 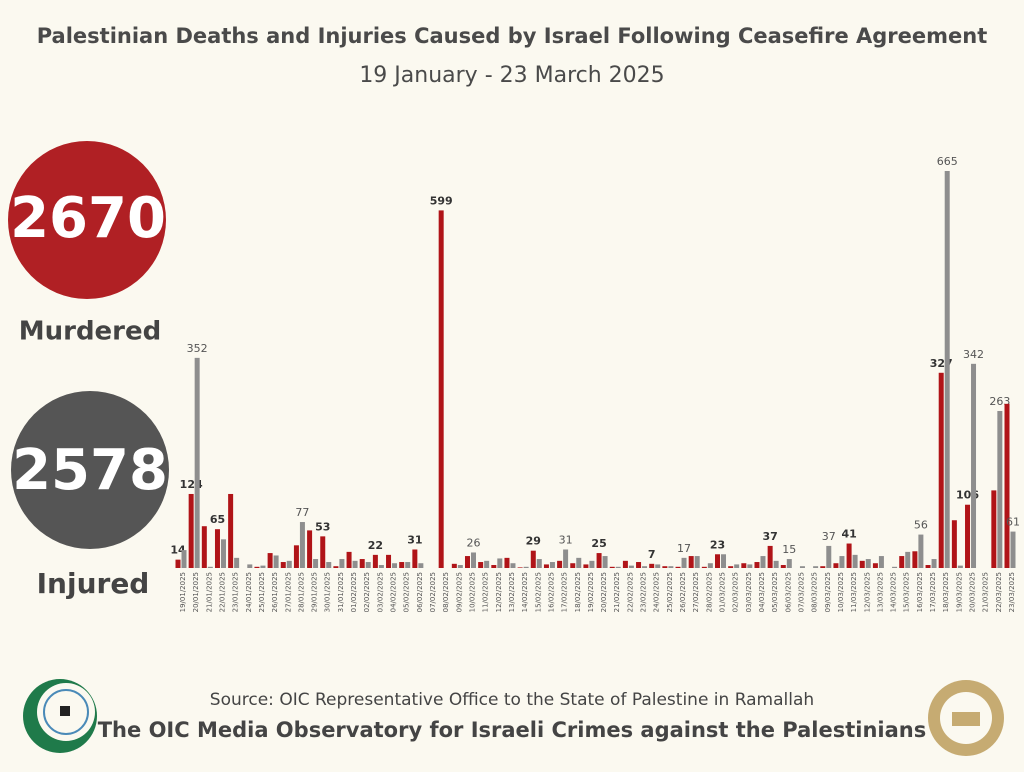 I want to click on observatory-logo, so click(x=966, y=718).